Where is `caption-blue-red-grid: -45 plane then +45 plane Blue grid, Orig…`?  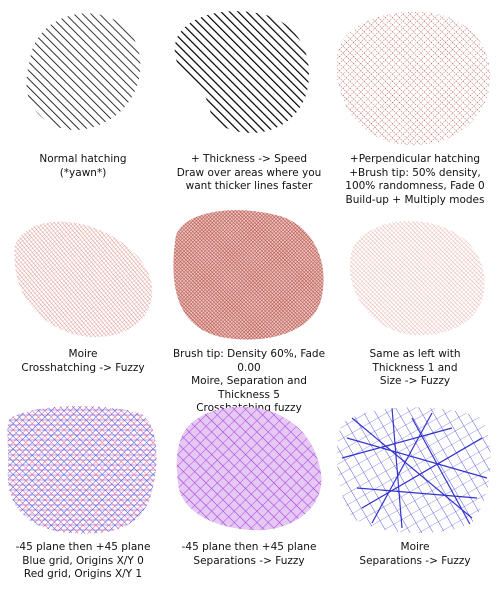
caption-blue-red-grid: -45 plane then +45 plane Blue grid, Orig… is located at coordinates (83, 560).